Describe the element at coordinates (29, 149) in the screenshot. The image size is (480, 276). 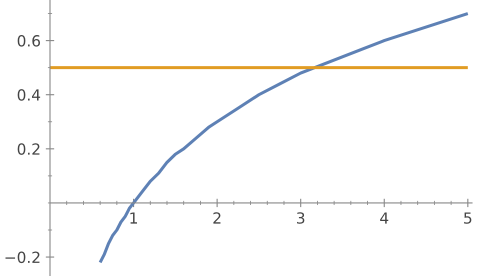
I see `y-tick-label: 0.2` at that location.